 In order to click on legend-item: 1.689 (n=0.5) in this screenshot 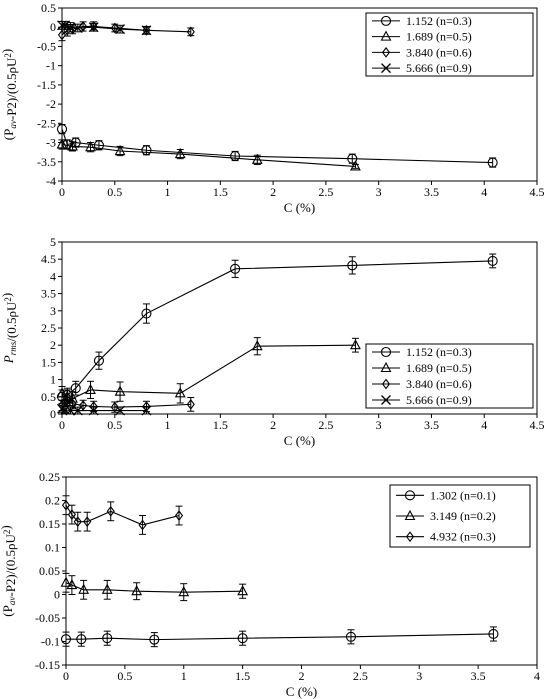, I will do `click(422, 368)`.